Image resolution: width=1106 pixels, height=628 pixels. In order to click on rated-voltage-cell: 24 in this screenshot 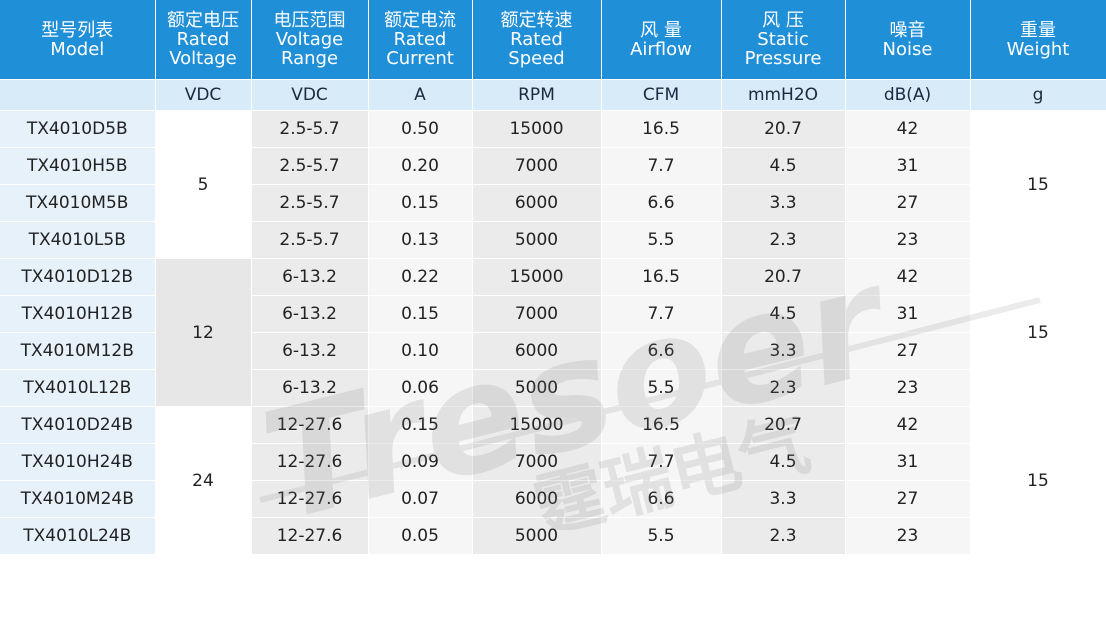, I will do `click(203, 480)`.